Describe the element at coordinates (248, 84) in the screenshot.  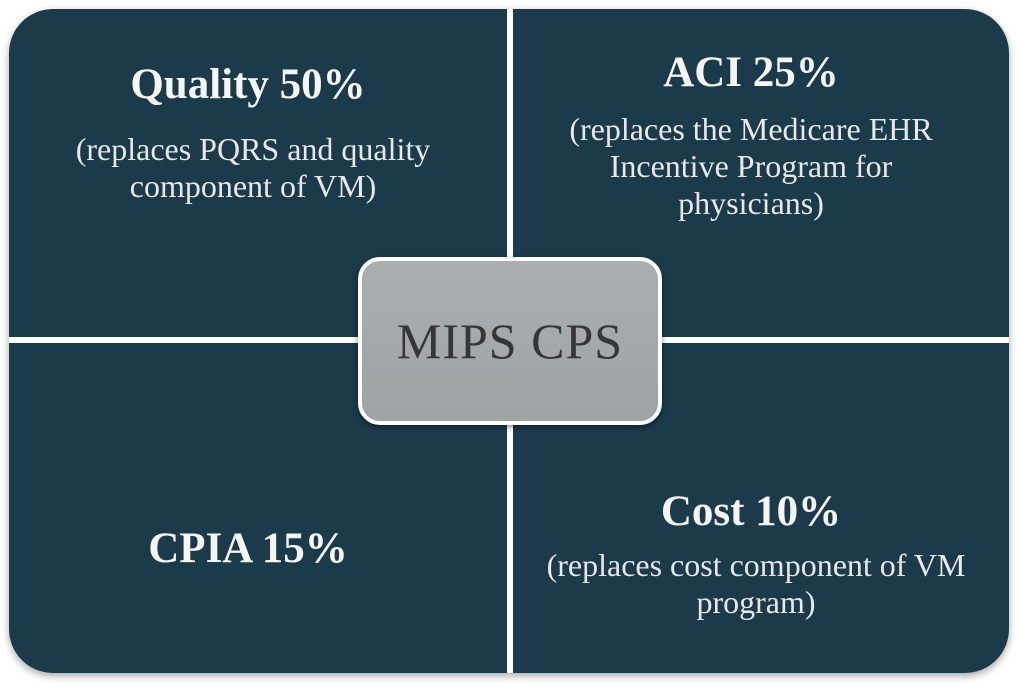
I see `quality-title: Quality 50%` at that location.